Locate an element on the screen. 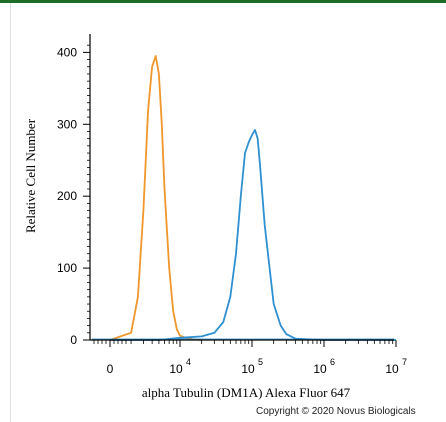  copyright-text: Copyright © 2020 Novus Biologicals is located at coordinates (336, 411).